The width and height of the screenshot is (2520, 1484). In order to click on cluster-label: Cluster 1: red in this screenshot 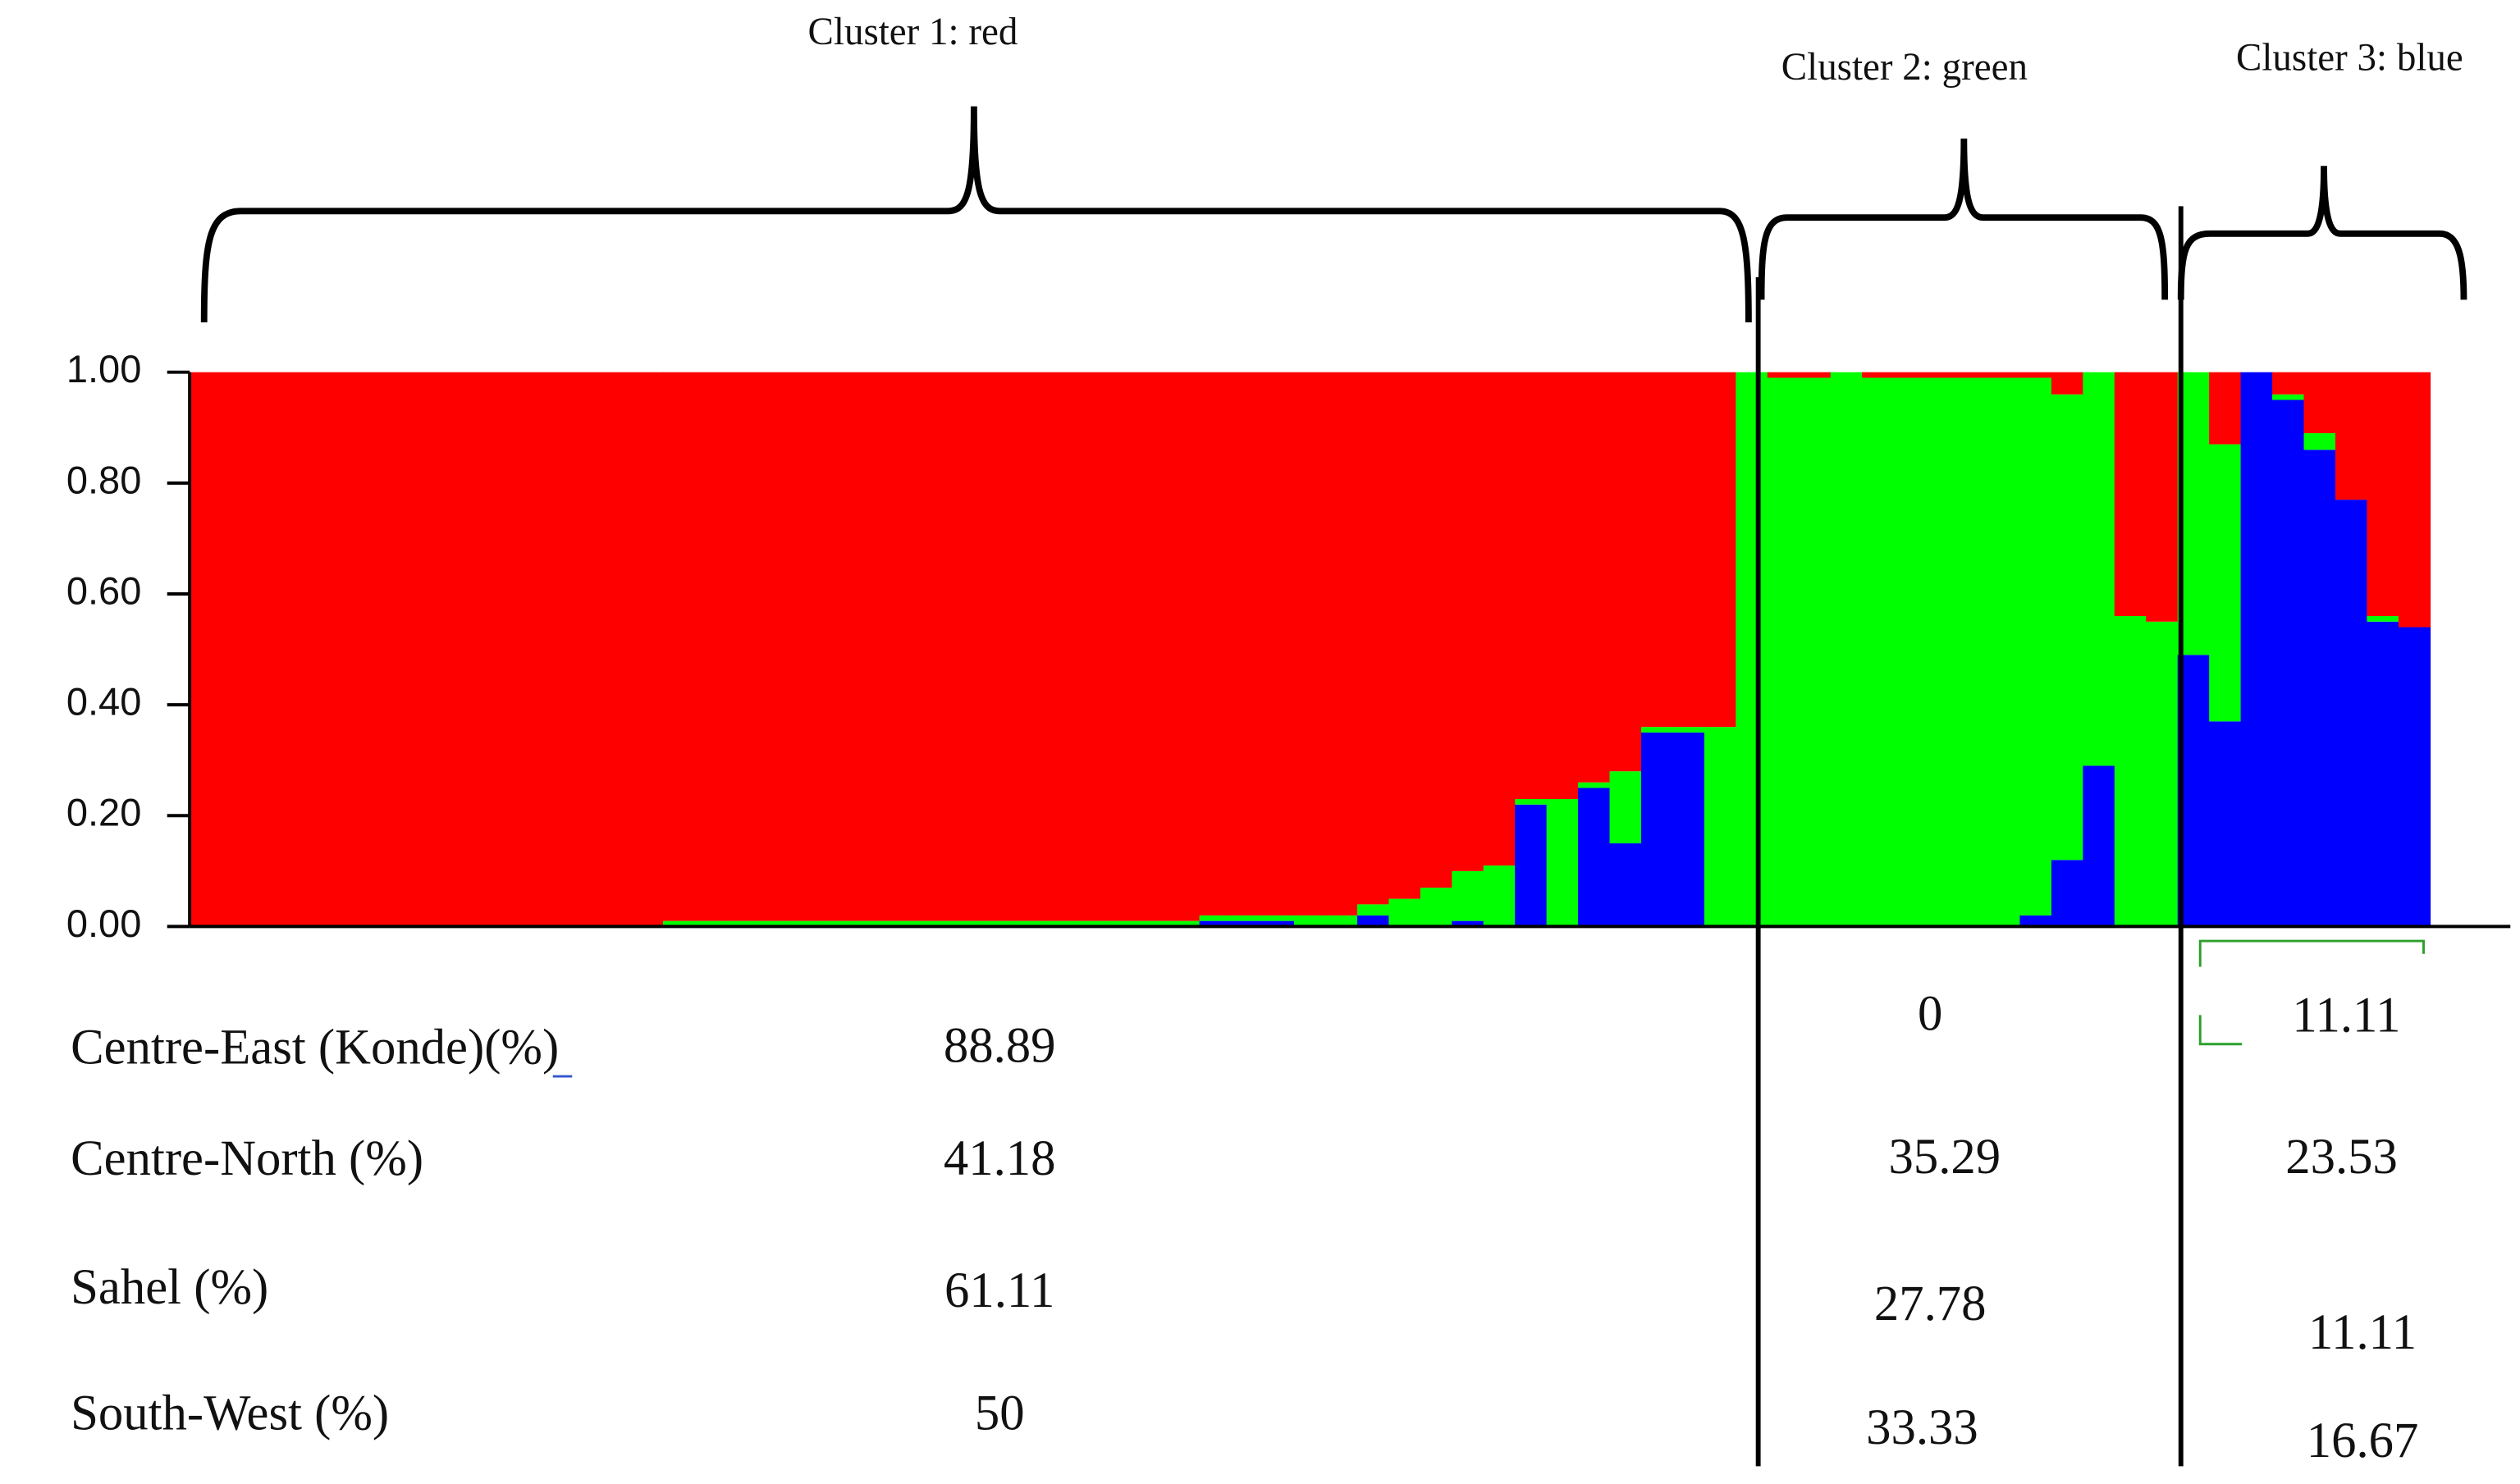, I will do `click(913, 32)`.